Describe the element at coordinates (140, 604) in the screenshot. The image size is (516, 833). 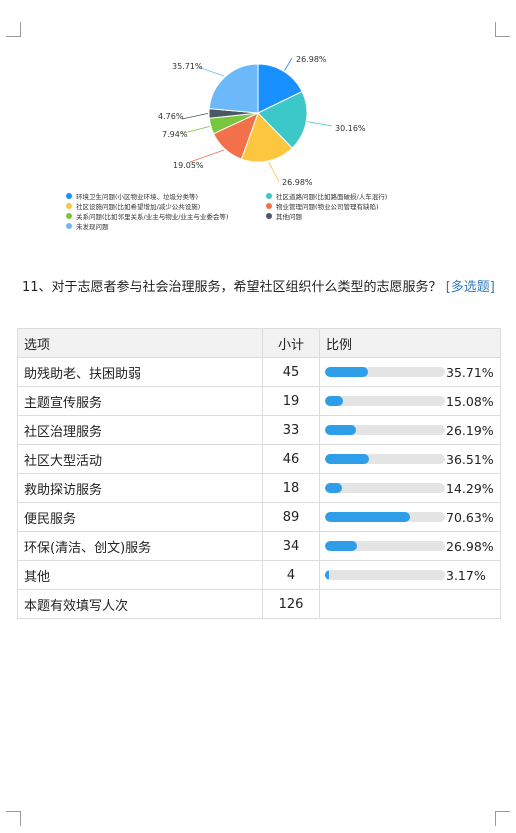
I see `total-label: 本题有效填写人次` at that location.